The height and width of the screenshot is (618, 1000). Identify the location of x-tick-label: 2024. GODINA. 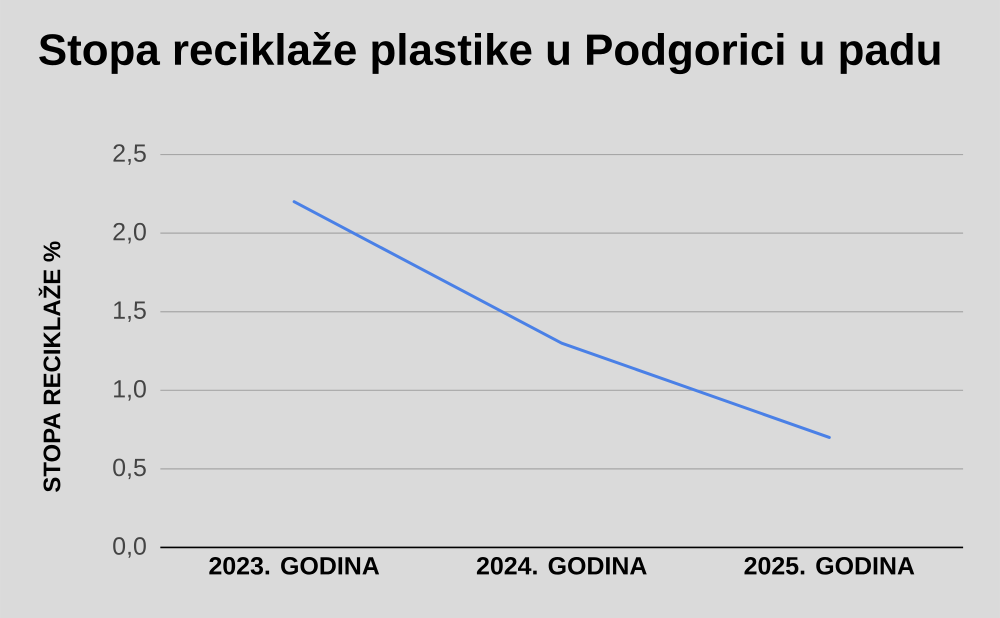
(561, 565).